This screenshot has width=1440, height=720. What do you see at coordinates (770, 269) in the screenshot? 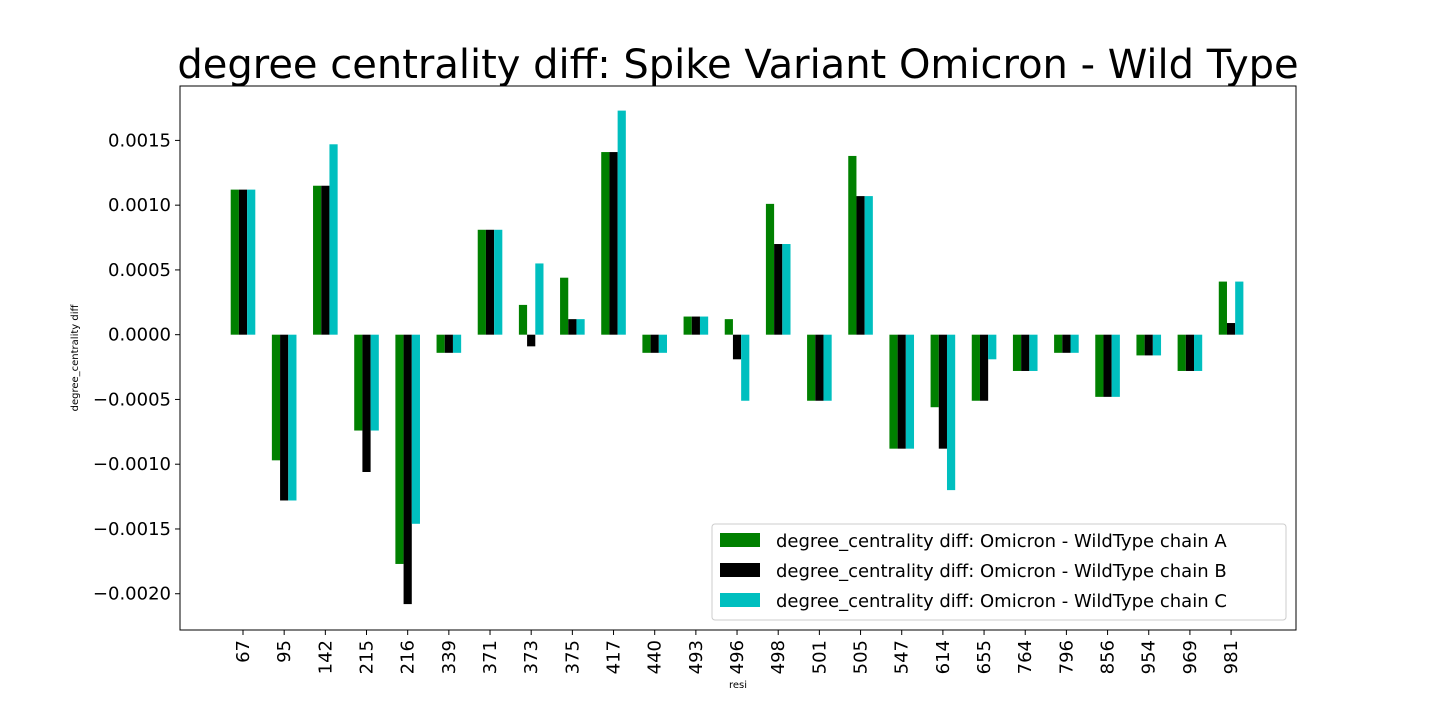
I see `bar-498-chain-a` at bounding box center [770, 269].